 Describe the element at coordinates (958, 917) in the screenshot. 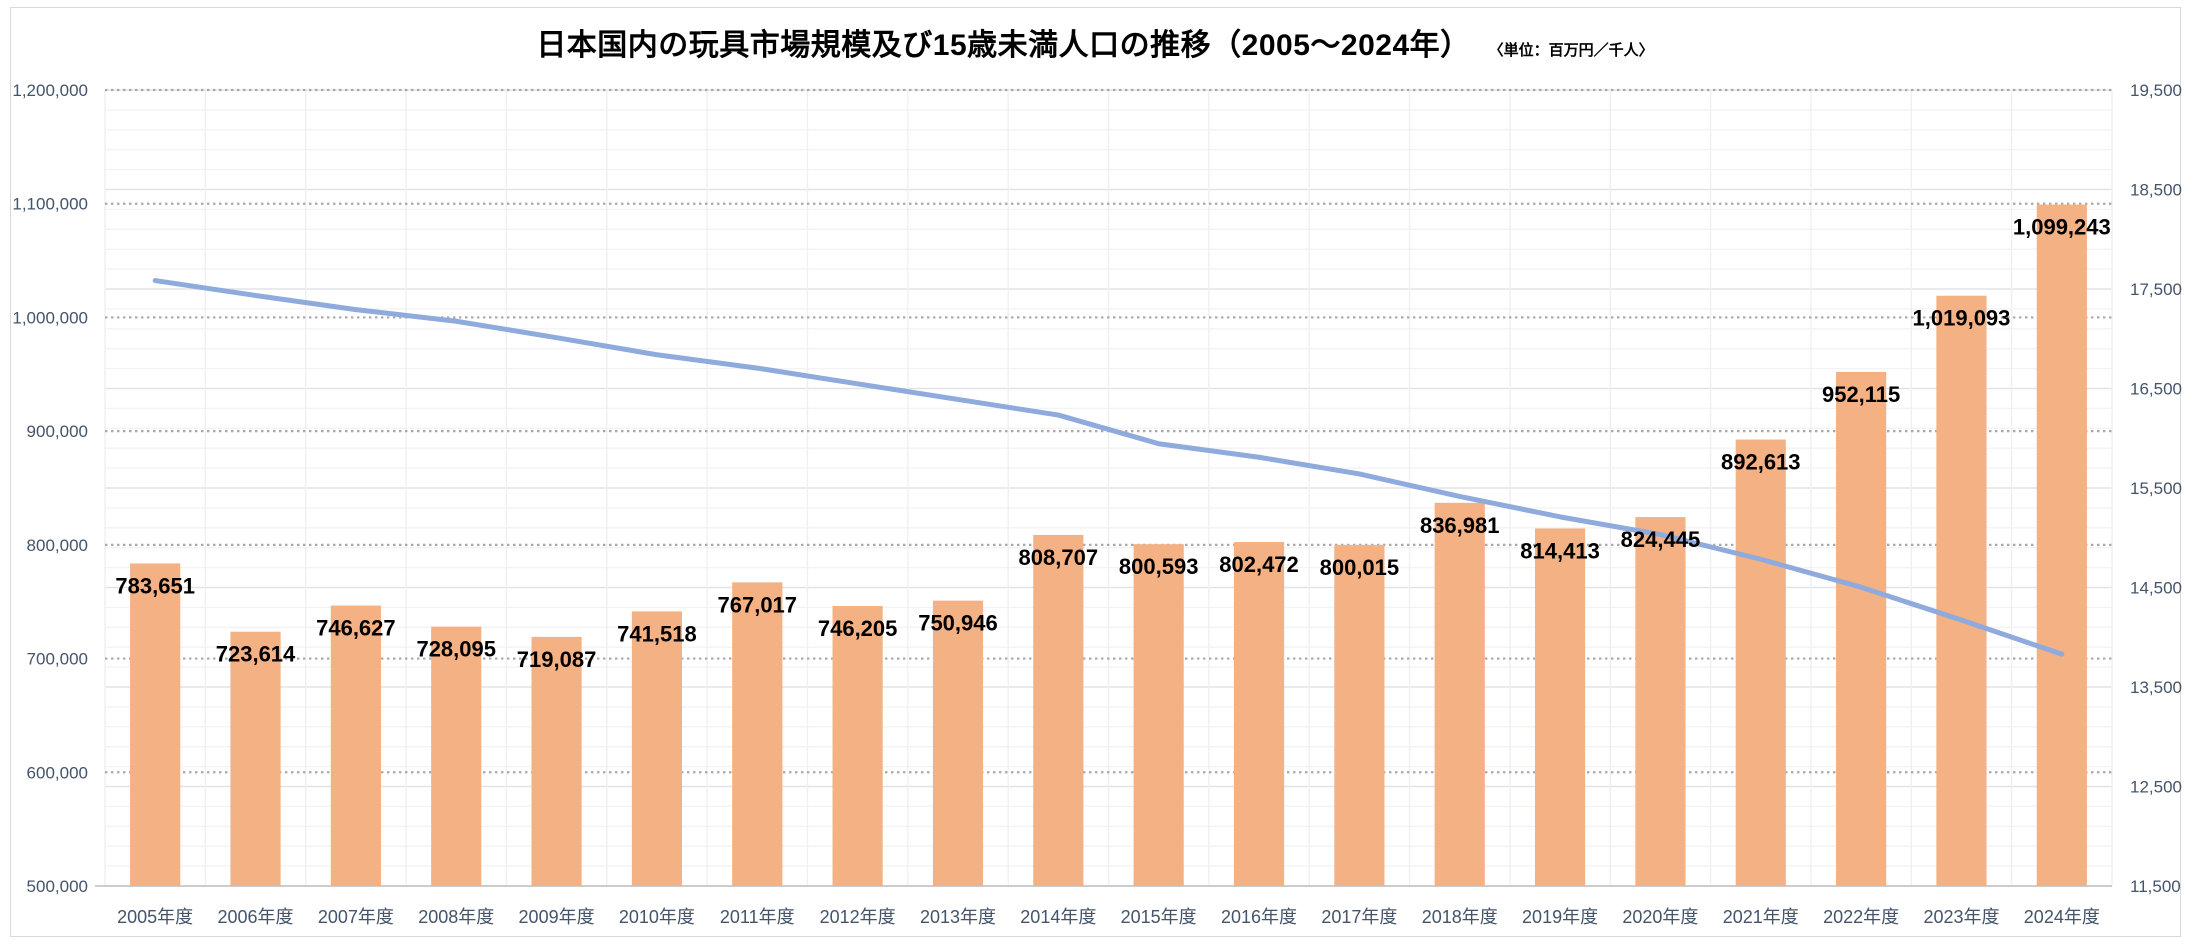

I see `x-axis-tick: 2013年度` at that location.